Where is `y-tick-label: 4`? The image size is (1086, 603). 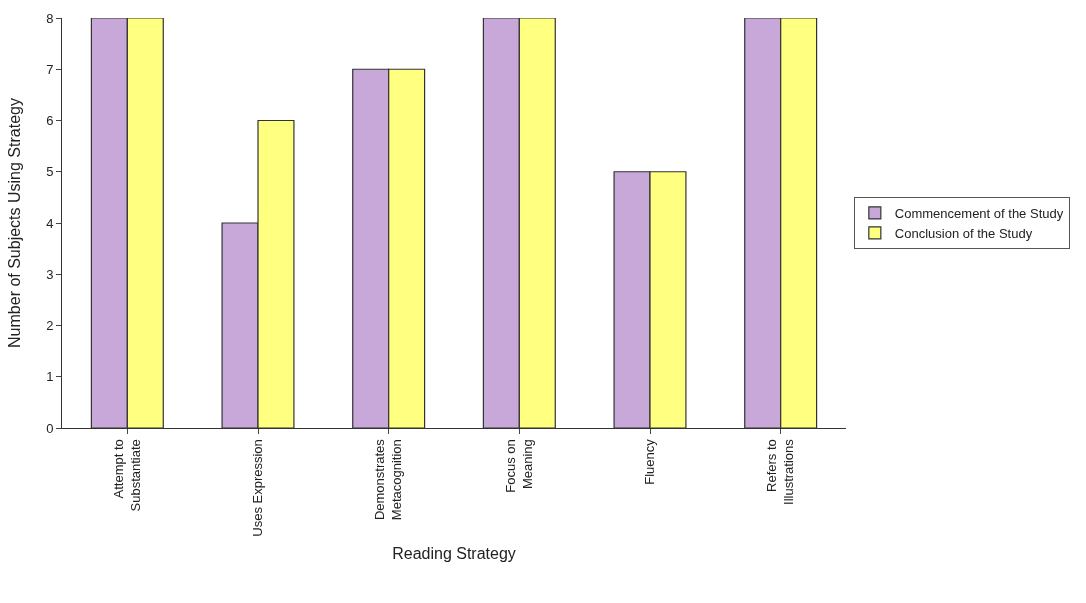
y-tick-label: 4 is located at coordinates (50, 223).